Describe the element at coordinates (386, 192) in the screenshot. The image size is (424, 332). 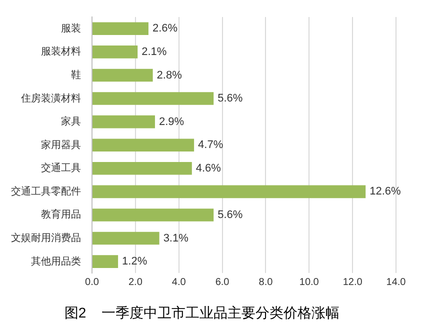
I see `data-label: 12.6%` at that location.